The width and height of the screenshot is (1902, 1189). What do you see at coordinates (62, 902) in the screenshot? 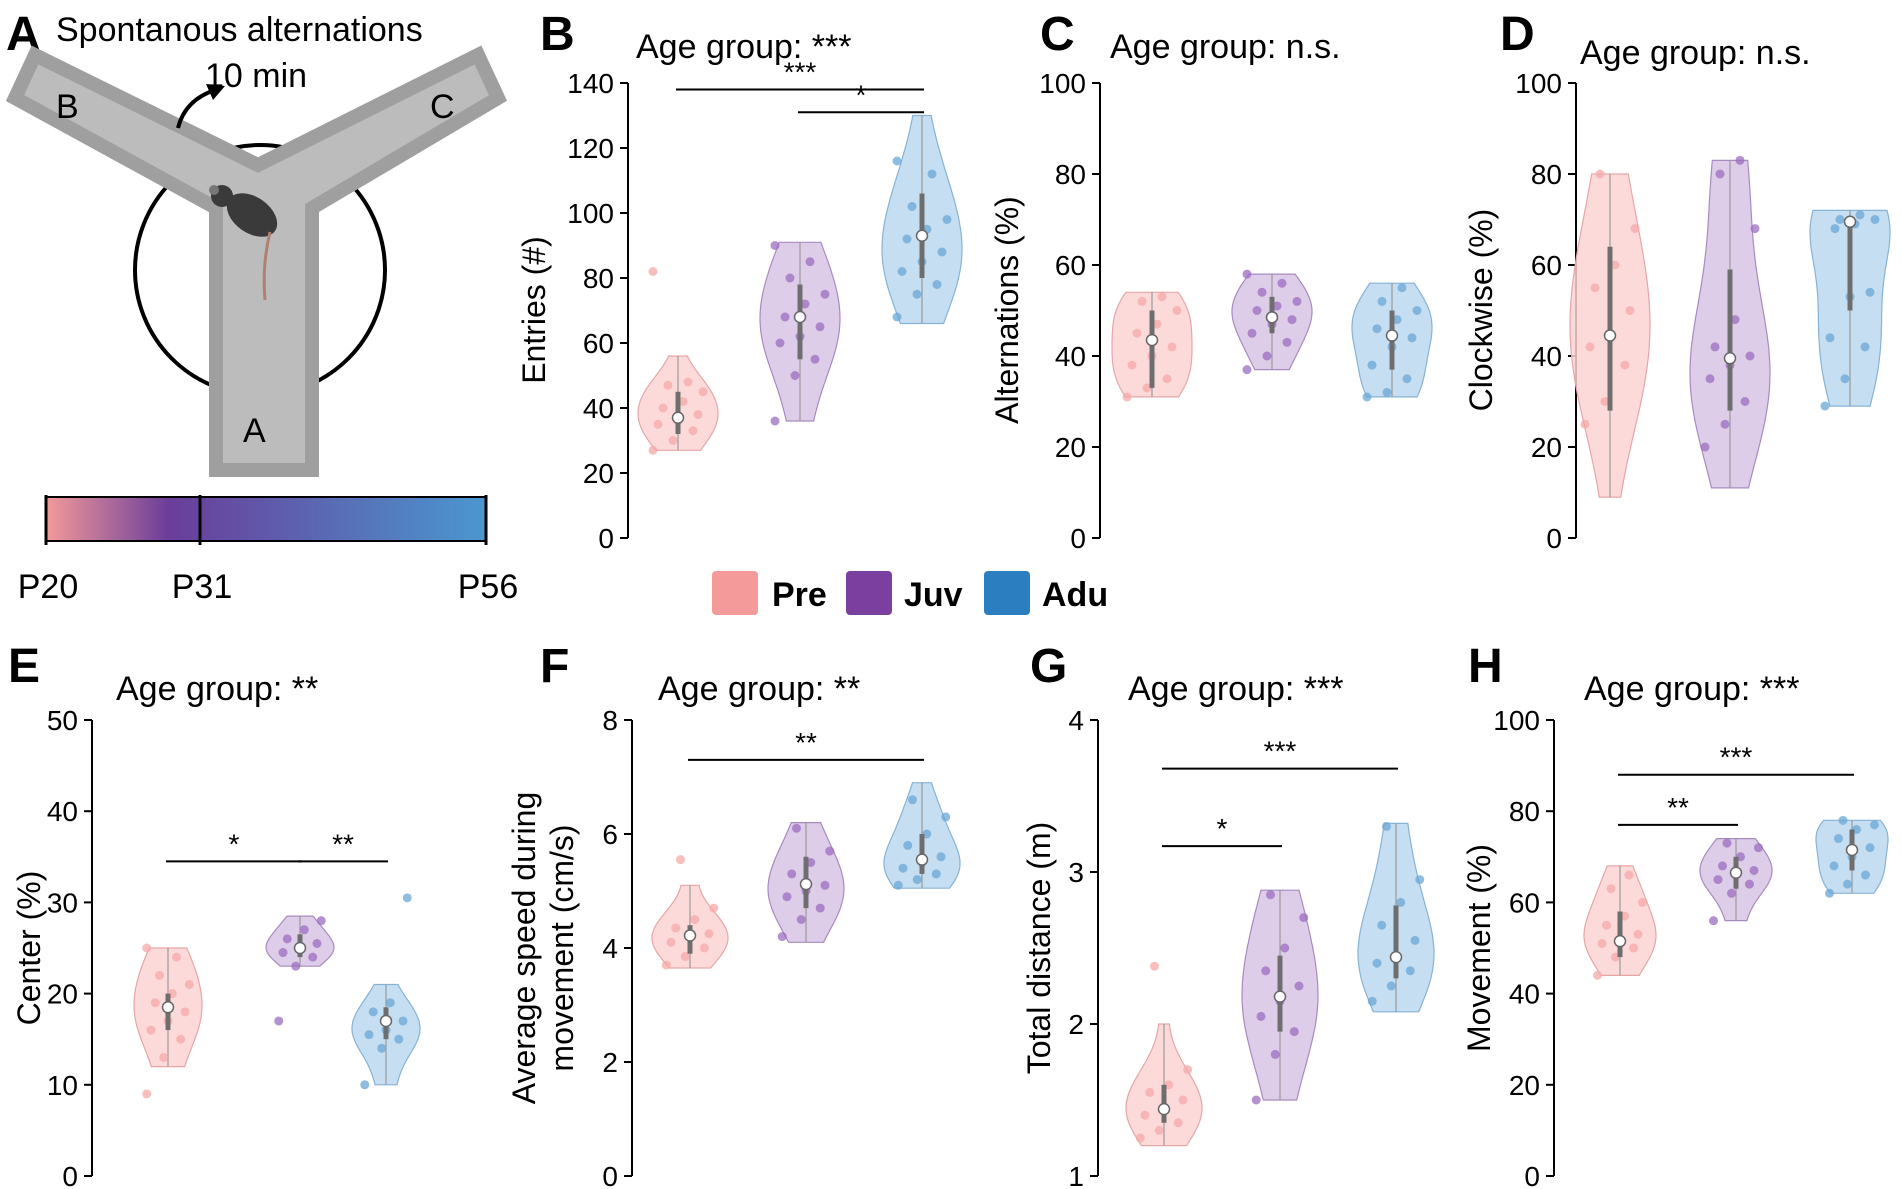
I see `y-tick-label: 30` at bounding box center [62, 902].